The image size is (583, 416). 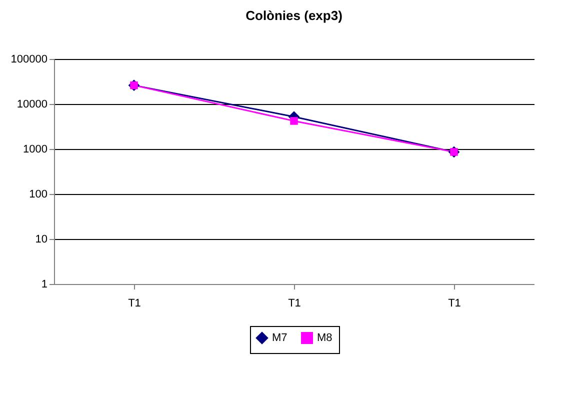 I want to click on chart-title: Colònies (exp3), so click(x=294, y=15).